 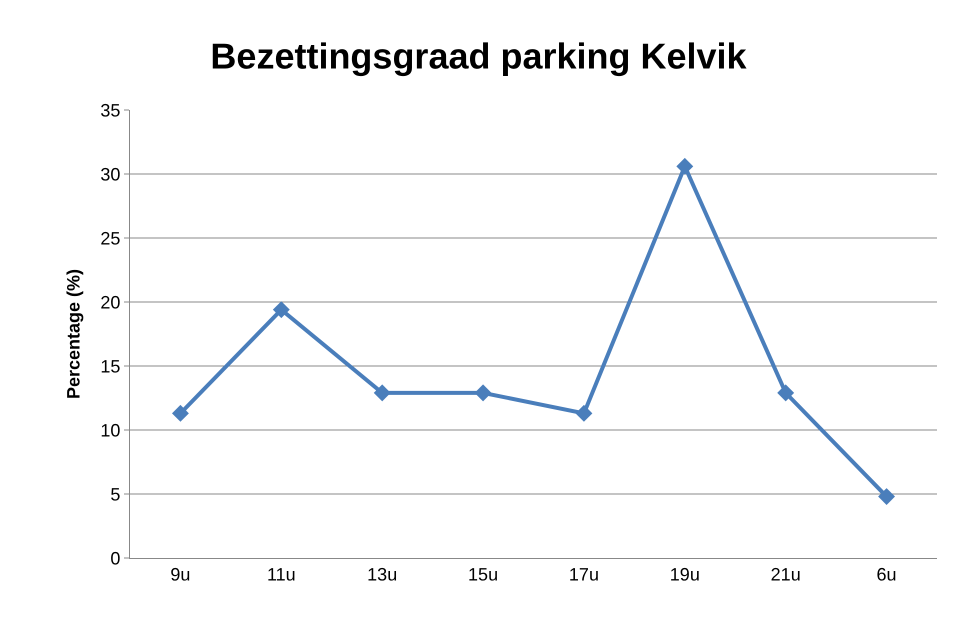 I want to click on x-tick-label: 11u, so click(x=281, y=574).